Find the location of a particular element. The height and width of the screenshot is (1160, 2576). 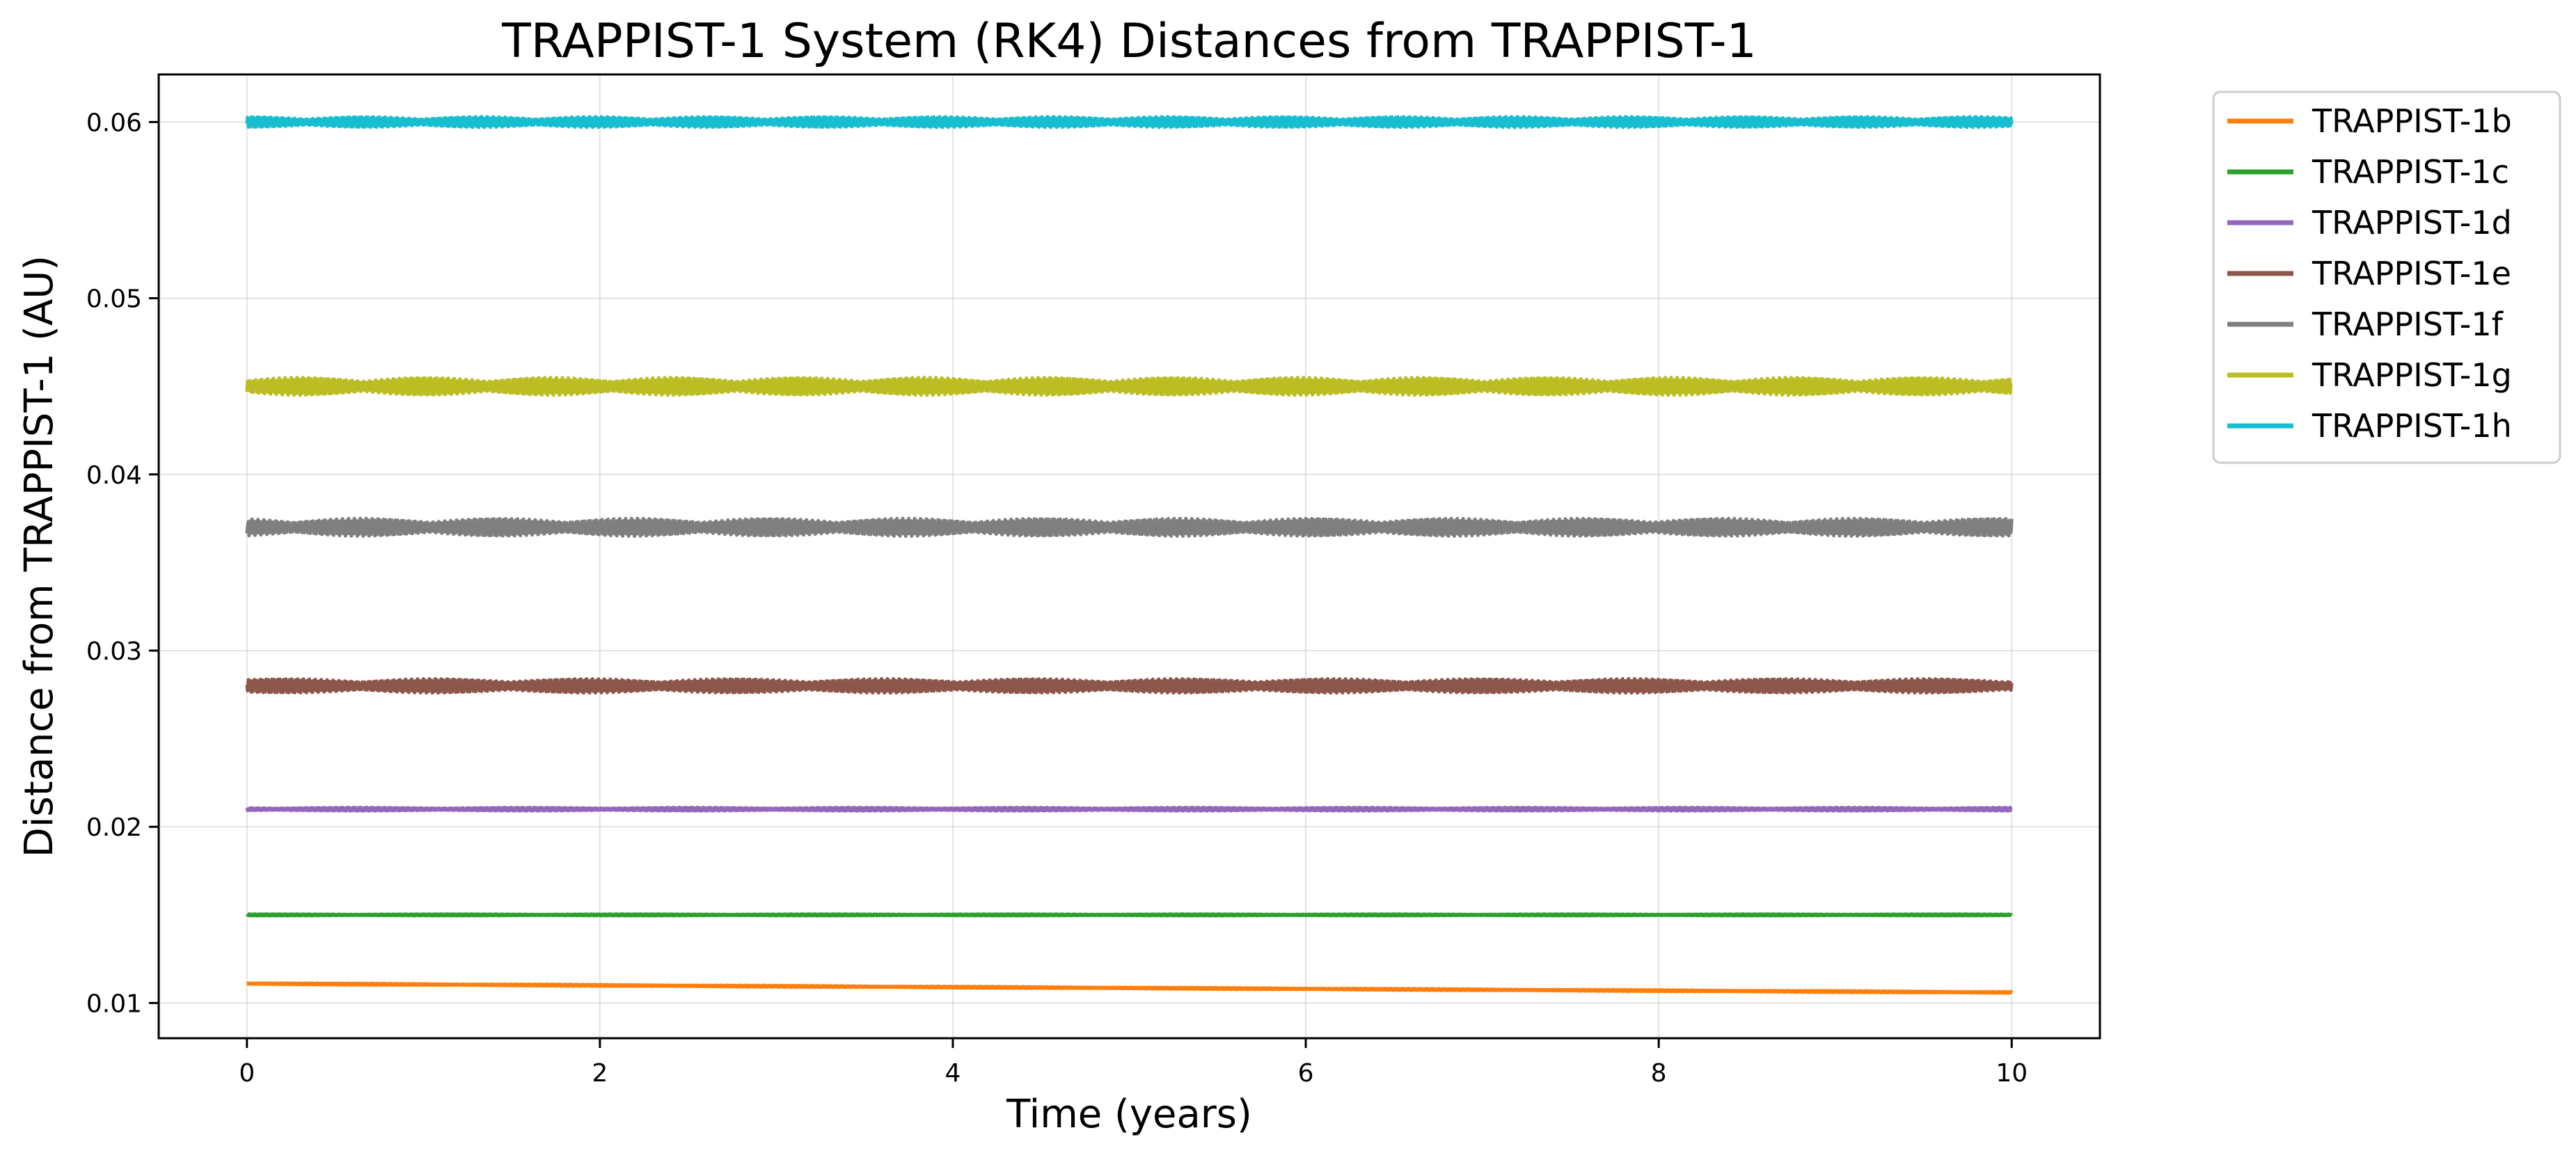

x-tick-label: 4 is located at coordinates (953, 1073).